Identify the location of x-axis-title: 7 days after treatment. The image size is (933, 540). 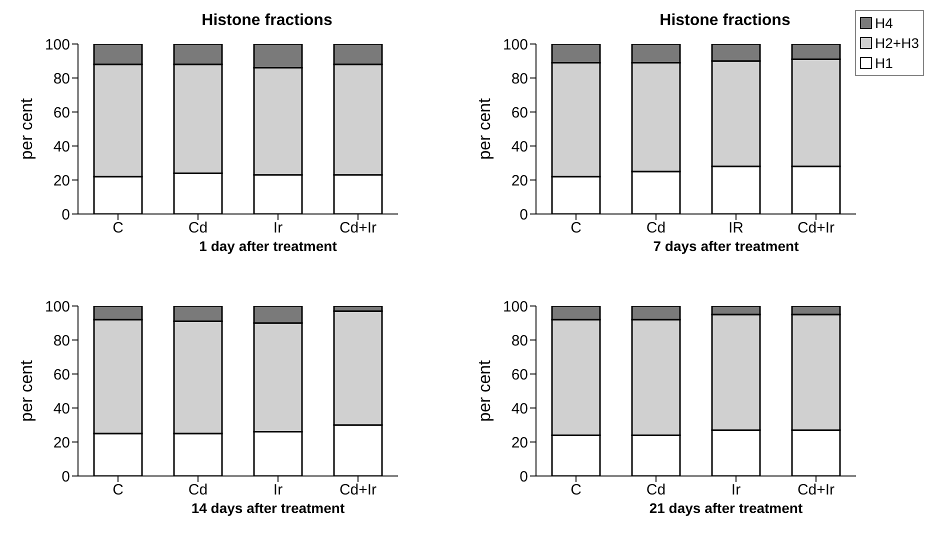
(726, 246).